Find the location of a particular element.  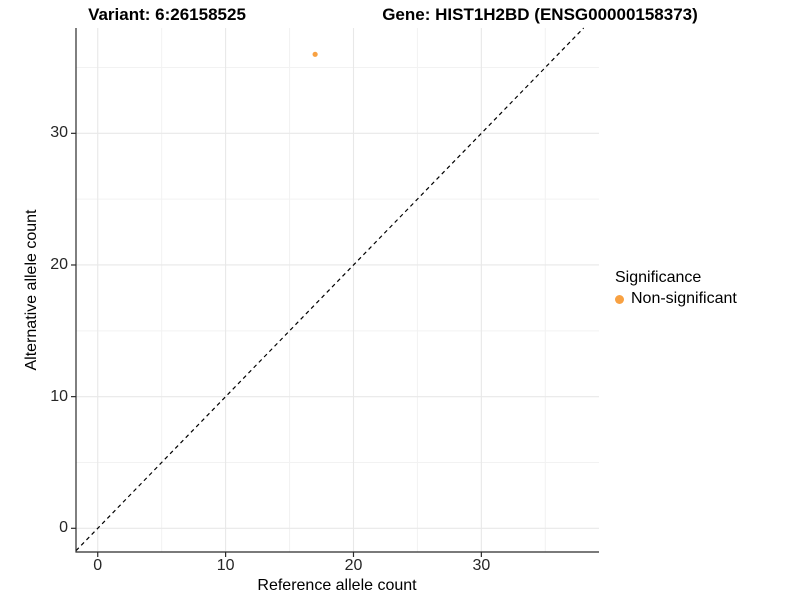

legend-title: Significance is located at coordinates (658, 277).